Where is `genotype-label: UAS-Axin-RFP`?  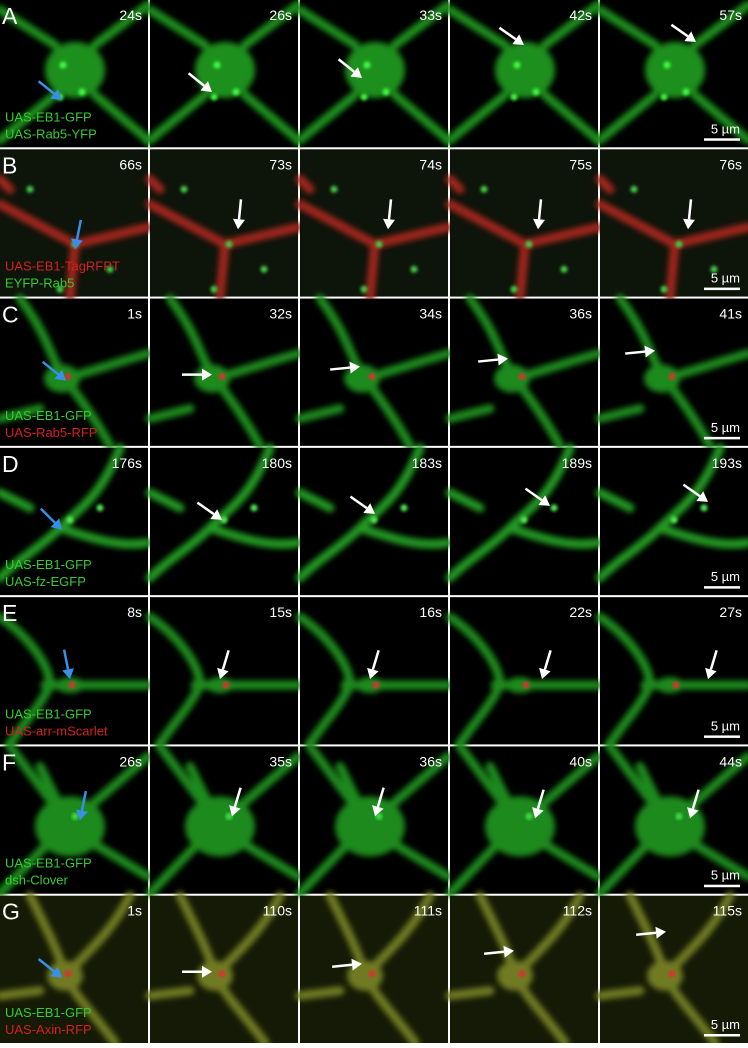 genotype-label: UAS-Axin-RFP is located at coordinates (48, 1029).